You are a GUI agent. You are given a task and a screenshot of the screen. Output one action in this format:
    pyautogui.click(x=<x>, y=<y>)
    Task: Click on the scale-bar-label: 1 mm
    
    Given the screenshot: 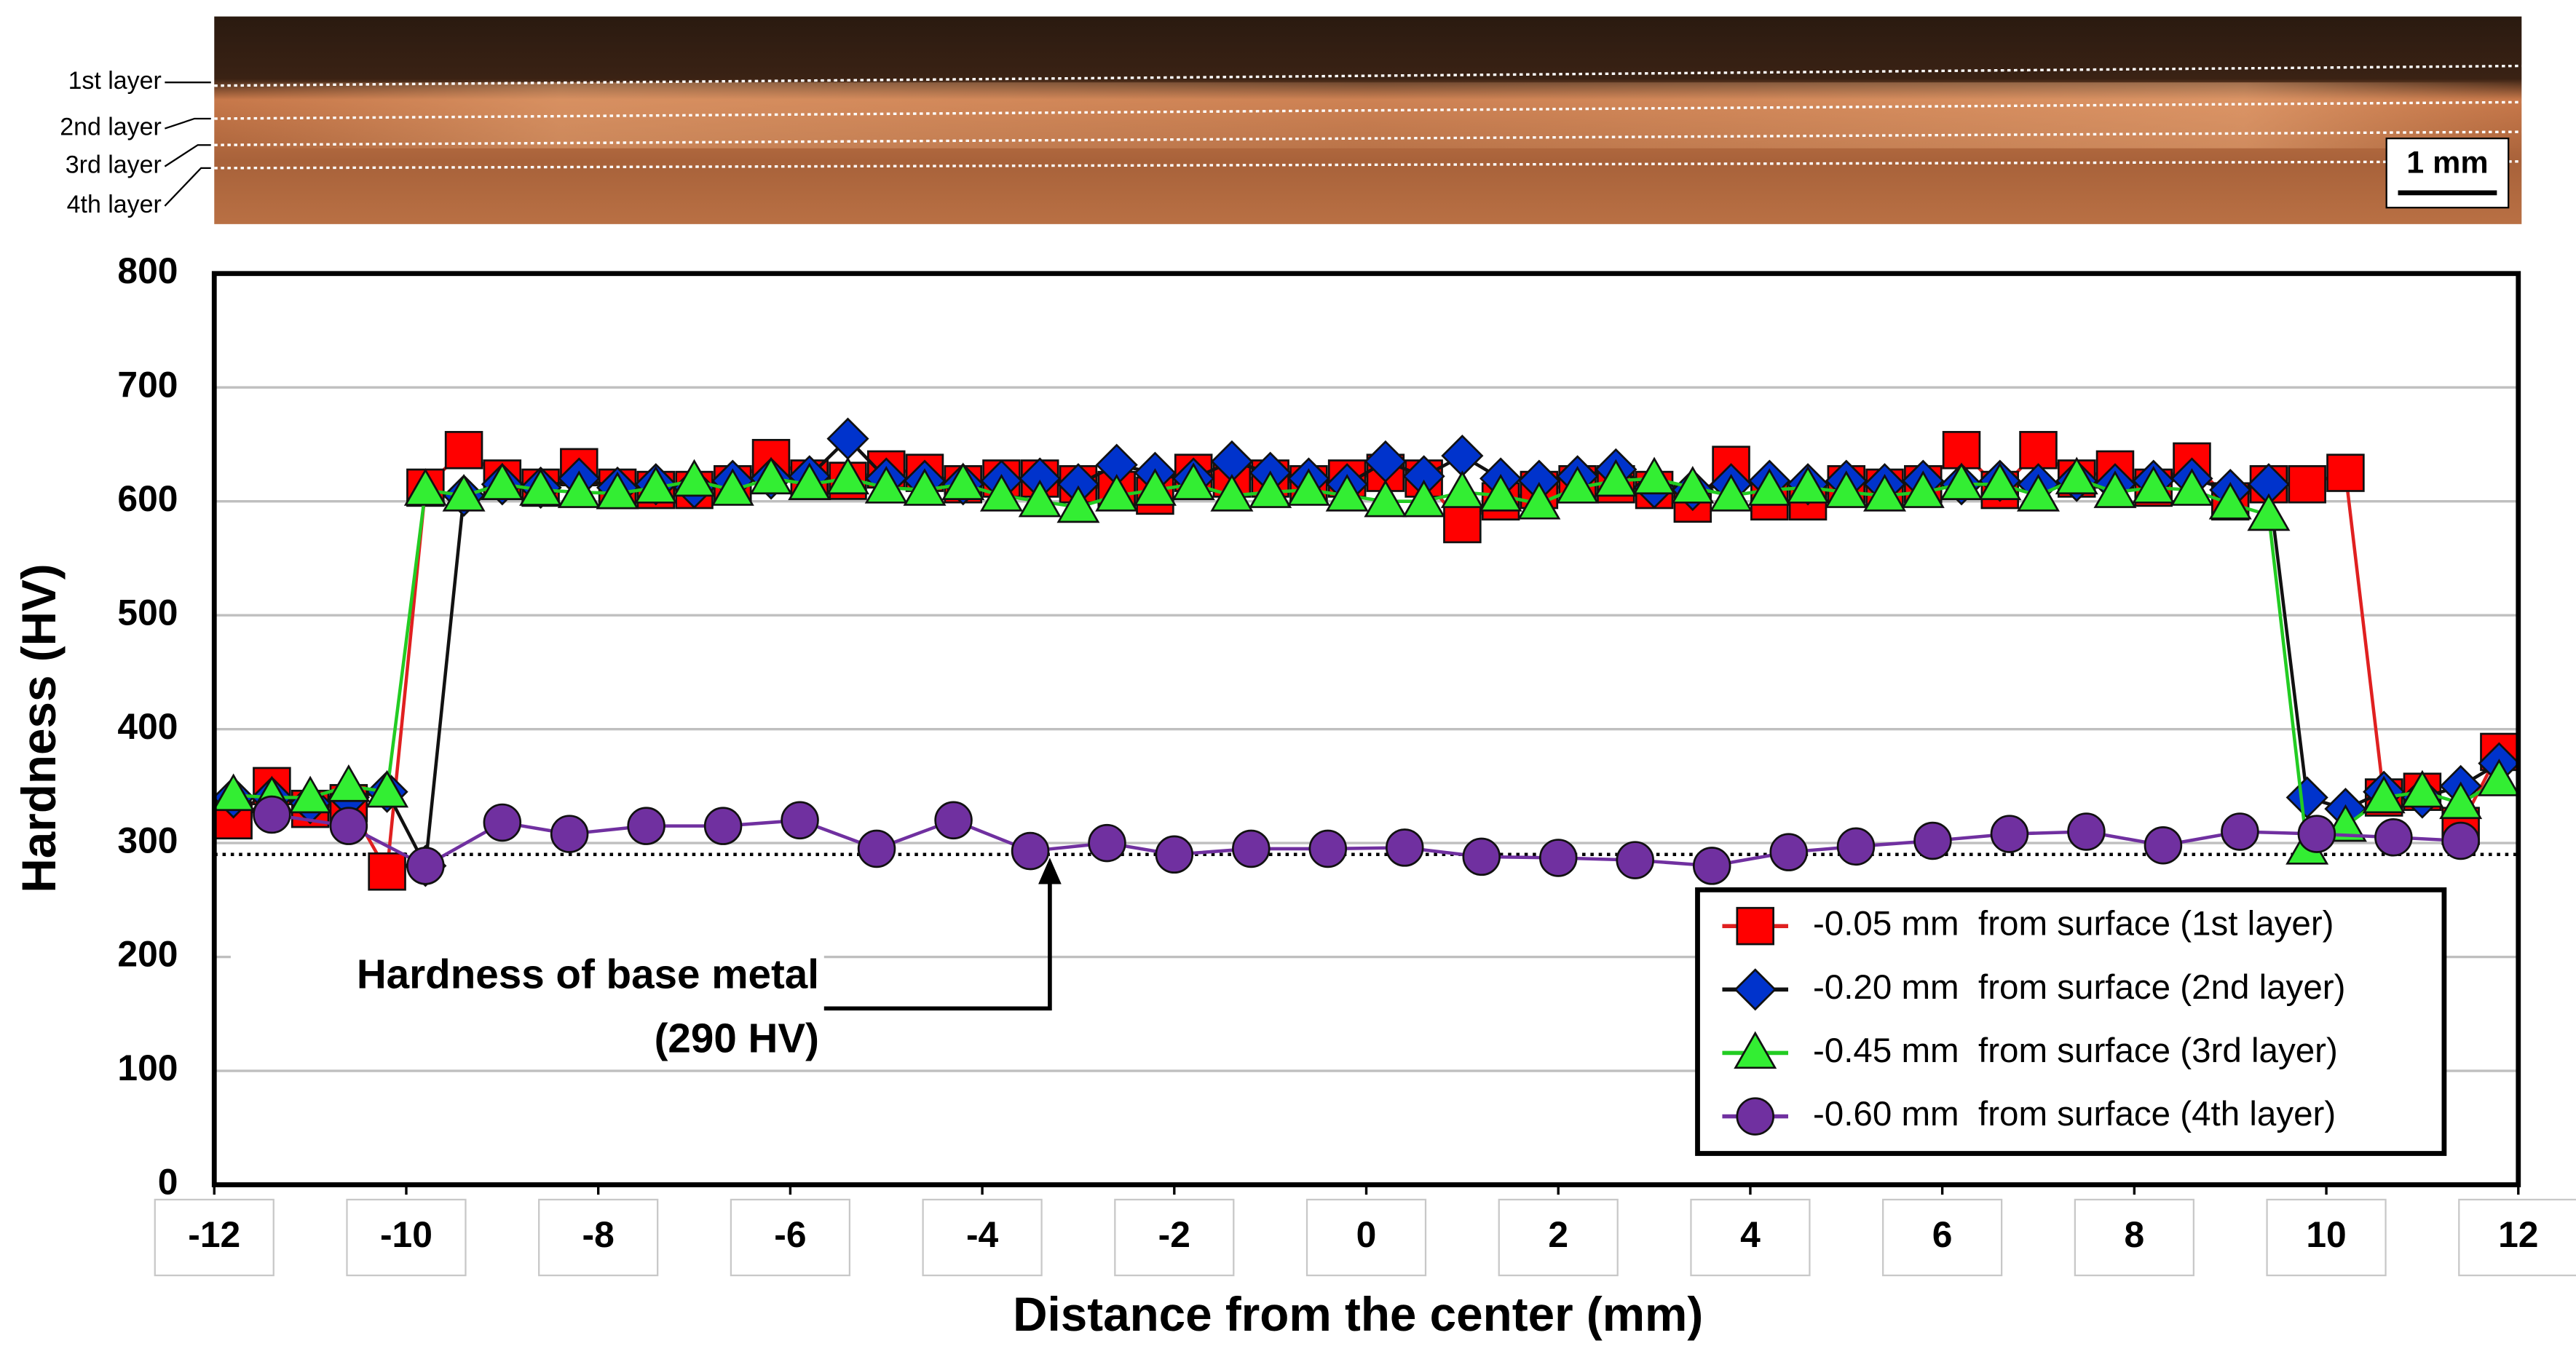 What is the action you would take?
    pyautogui.click(x=2447, y=163)
    